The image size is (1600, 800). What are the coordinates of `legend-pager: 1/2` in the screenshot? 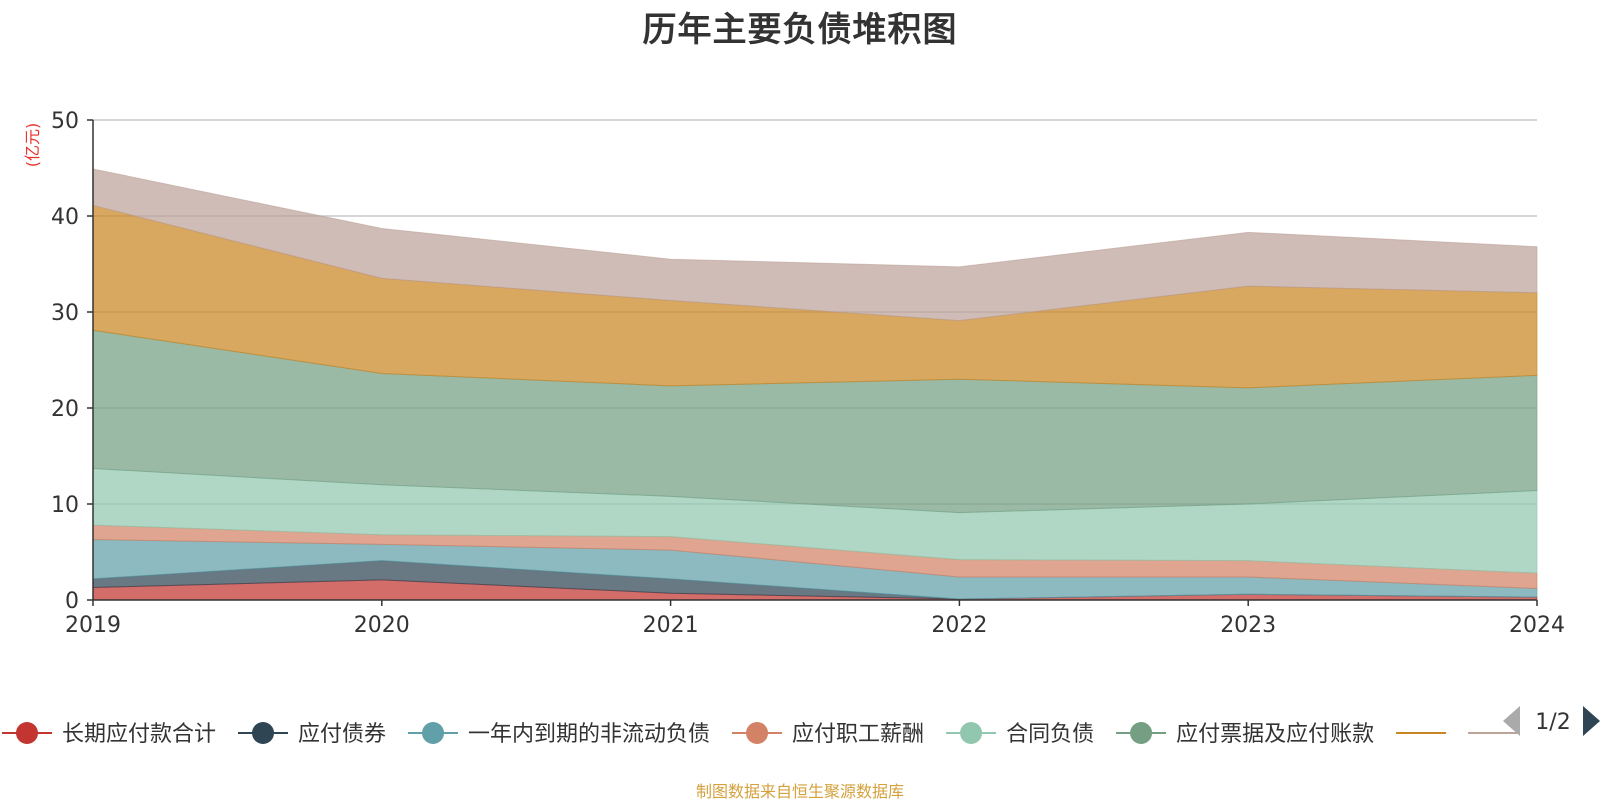 It's located at (1551, 721).